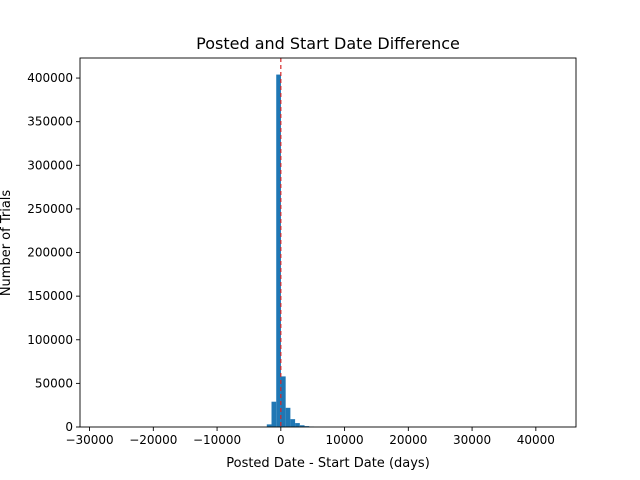  What do you see at coordinates (7, 243) in the screenshot?
I see `y-axis-label: Number of Trials` at bounding box center [7, 243].